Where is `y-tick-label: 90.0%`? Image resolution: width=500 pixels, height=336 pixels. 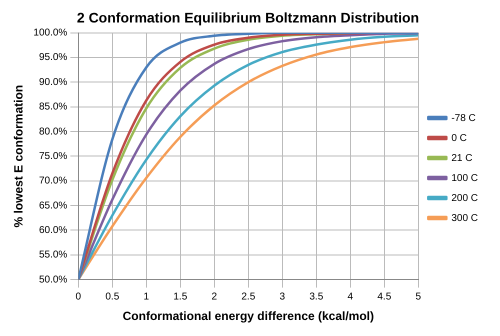 y-tick-label: 90.0% is located at coordinates (53, 82).